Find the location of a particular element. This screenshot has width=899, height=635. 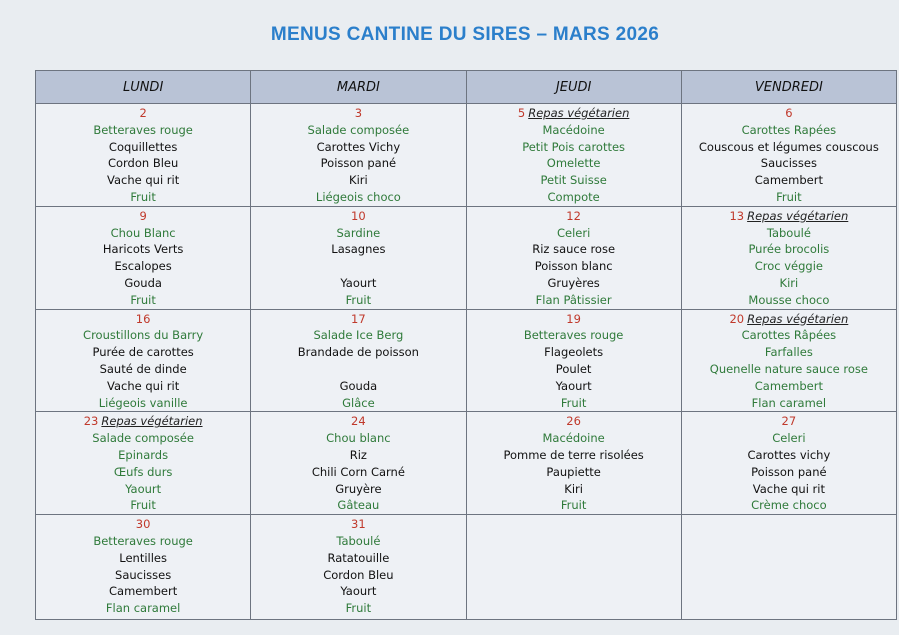

day-number: 3 is located at coordinates (358, 113).